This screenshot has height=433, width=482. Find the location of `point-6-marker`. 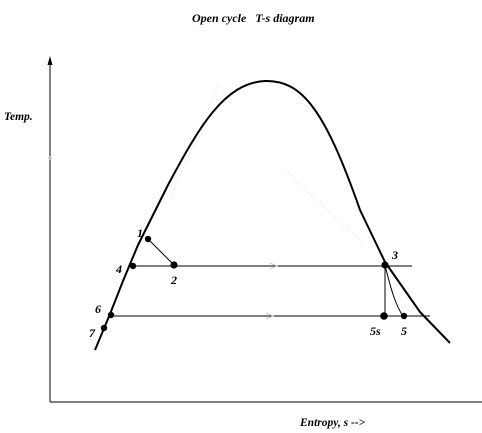

point-6-marker is located at coordinates (111, 315).